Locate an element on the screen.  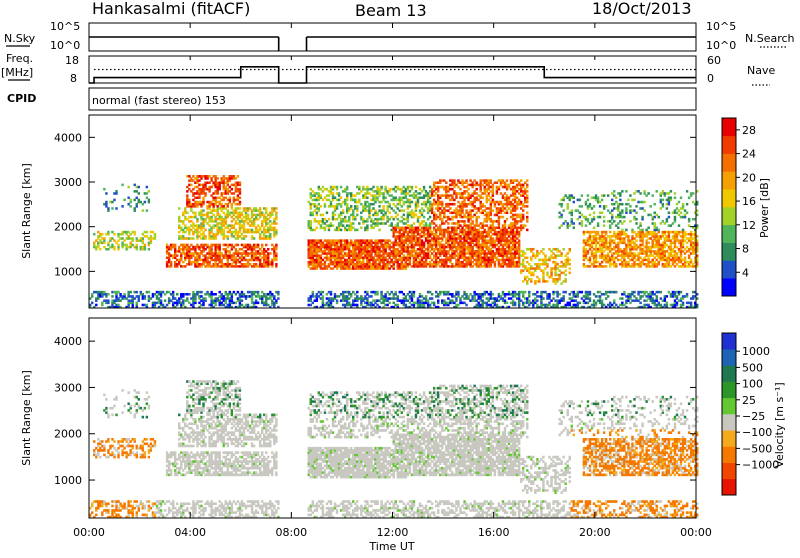
cpid-label: CPID is located at coordinates (21, 98).